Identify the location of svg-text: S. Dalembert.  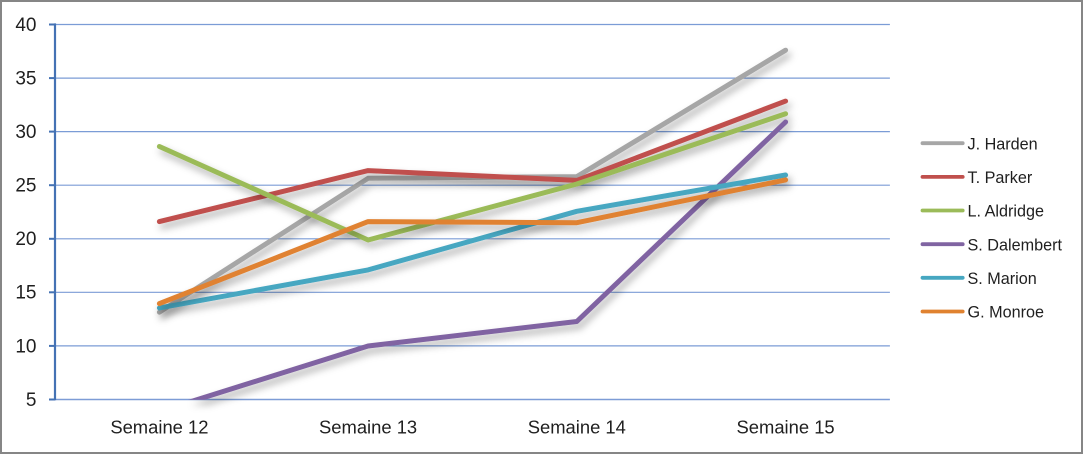
(1015, 245).